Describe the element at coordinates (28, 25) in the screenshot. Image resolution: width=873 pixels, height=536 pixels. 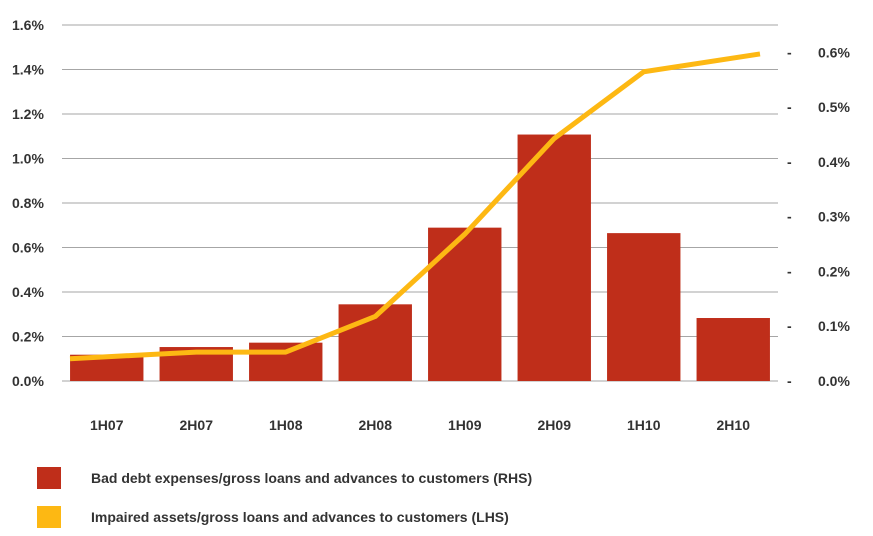
I see `y-left-tick-label: 1.6%` at that location.